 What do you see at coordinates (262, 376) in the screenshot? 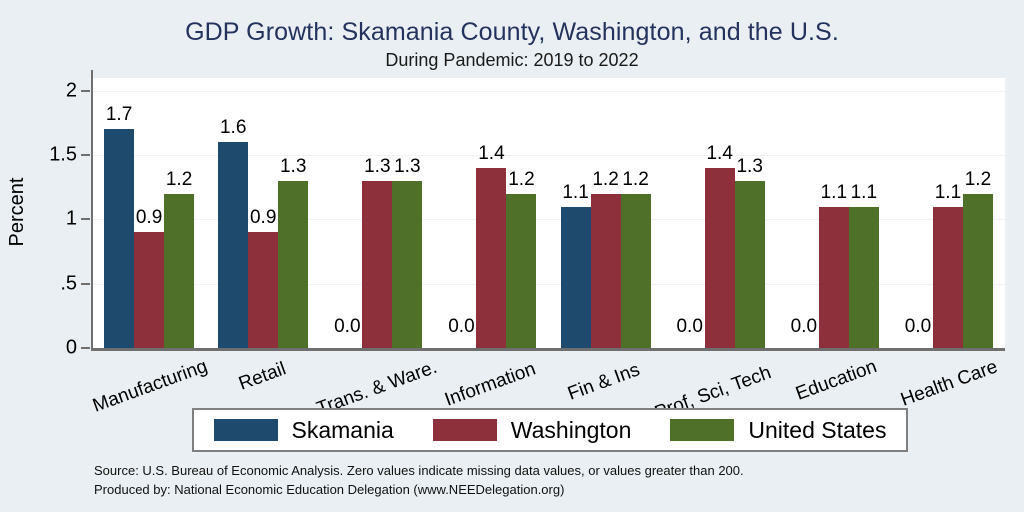
I see `x-axis-category-label: Retail` at bounding box center [262, 376].